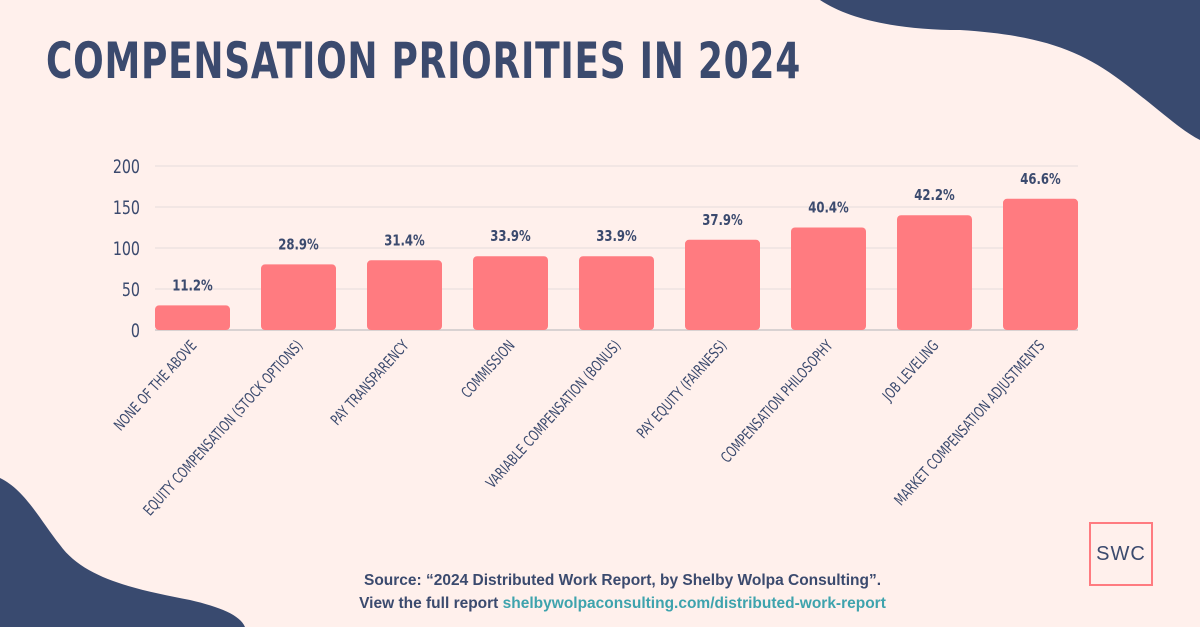 Image resolution: width=1200 pixels, height=627 pixels. I want to click on report-prefix: View the full report, so click(431, 603).